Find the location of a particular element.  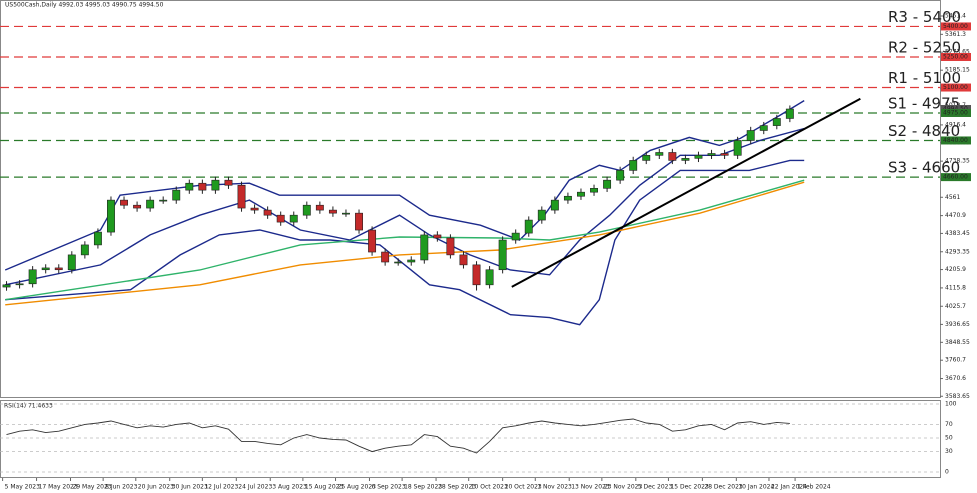

x-tick-label: 10 Jan 2024 is located at coordinates (756, 487).